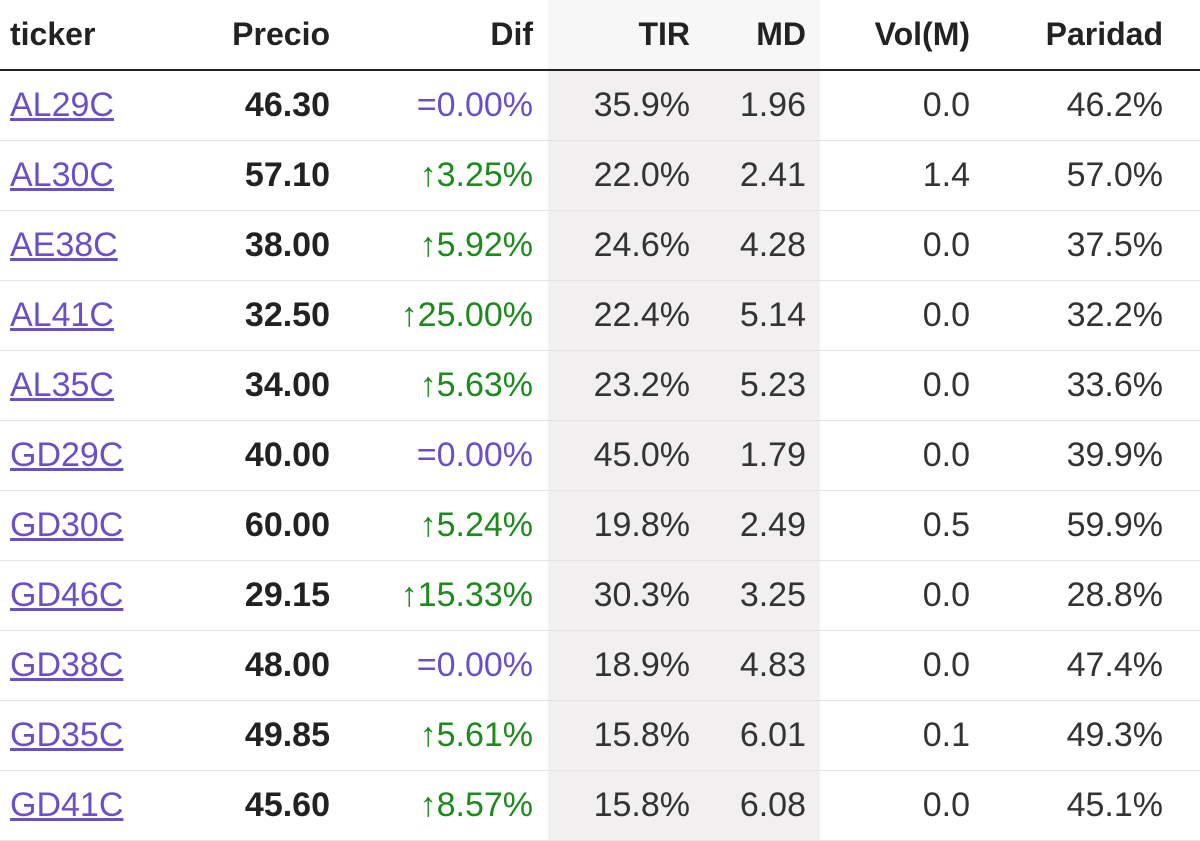 The height and width of the screenshot is (841, 1200). What do you see at coordinates (1092, 735) in the screenshot?
I see `cell: 49.3%` at bounding box center [1092, 735].